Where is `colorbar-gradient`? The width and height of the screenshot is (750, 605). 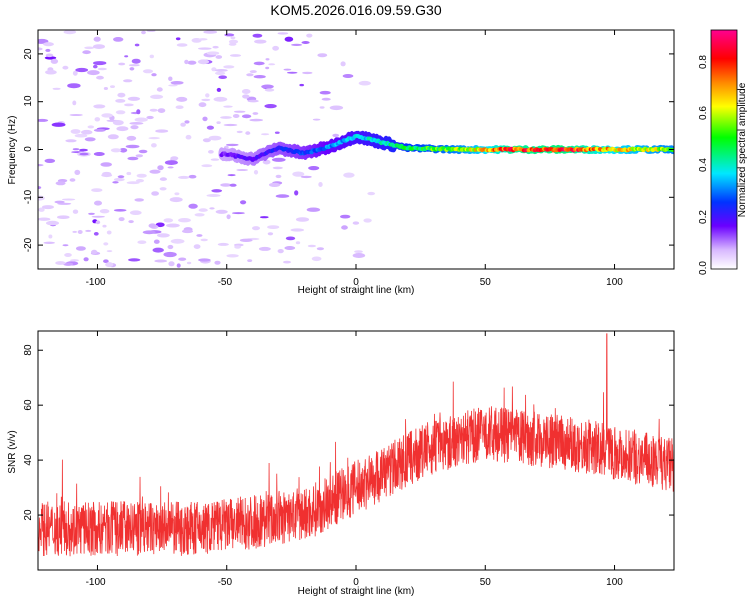 colorbar-gradient is located at coordinates (724, 149).